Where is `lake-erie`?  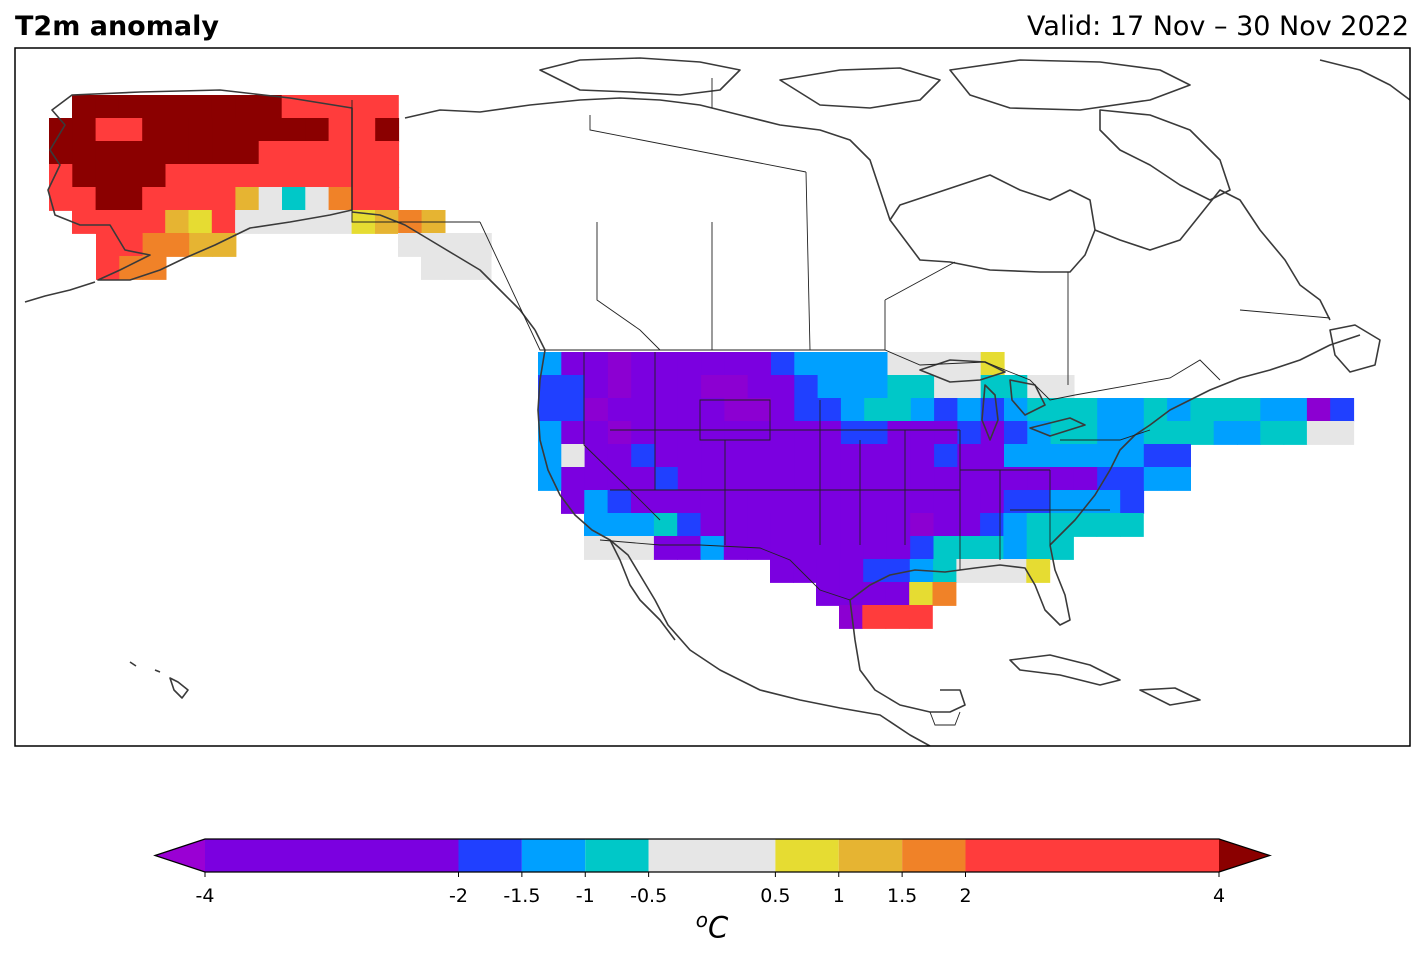
lake-erie is located at coordinates (1057, 427).